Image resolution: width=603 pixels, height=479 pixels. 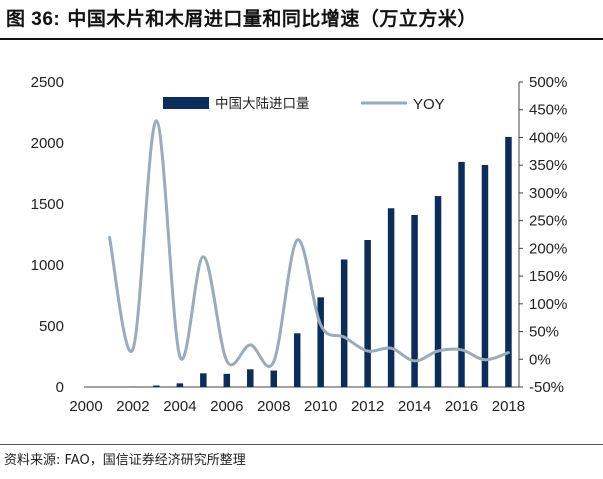 What do you see at coordinates (273, 406) in the screenshot?
I see `x-tick-label: 2008` at bounding box center [273, 406].